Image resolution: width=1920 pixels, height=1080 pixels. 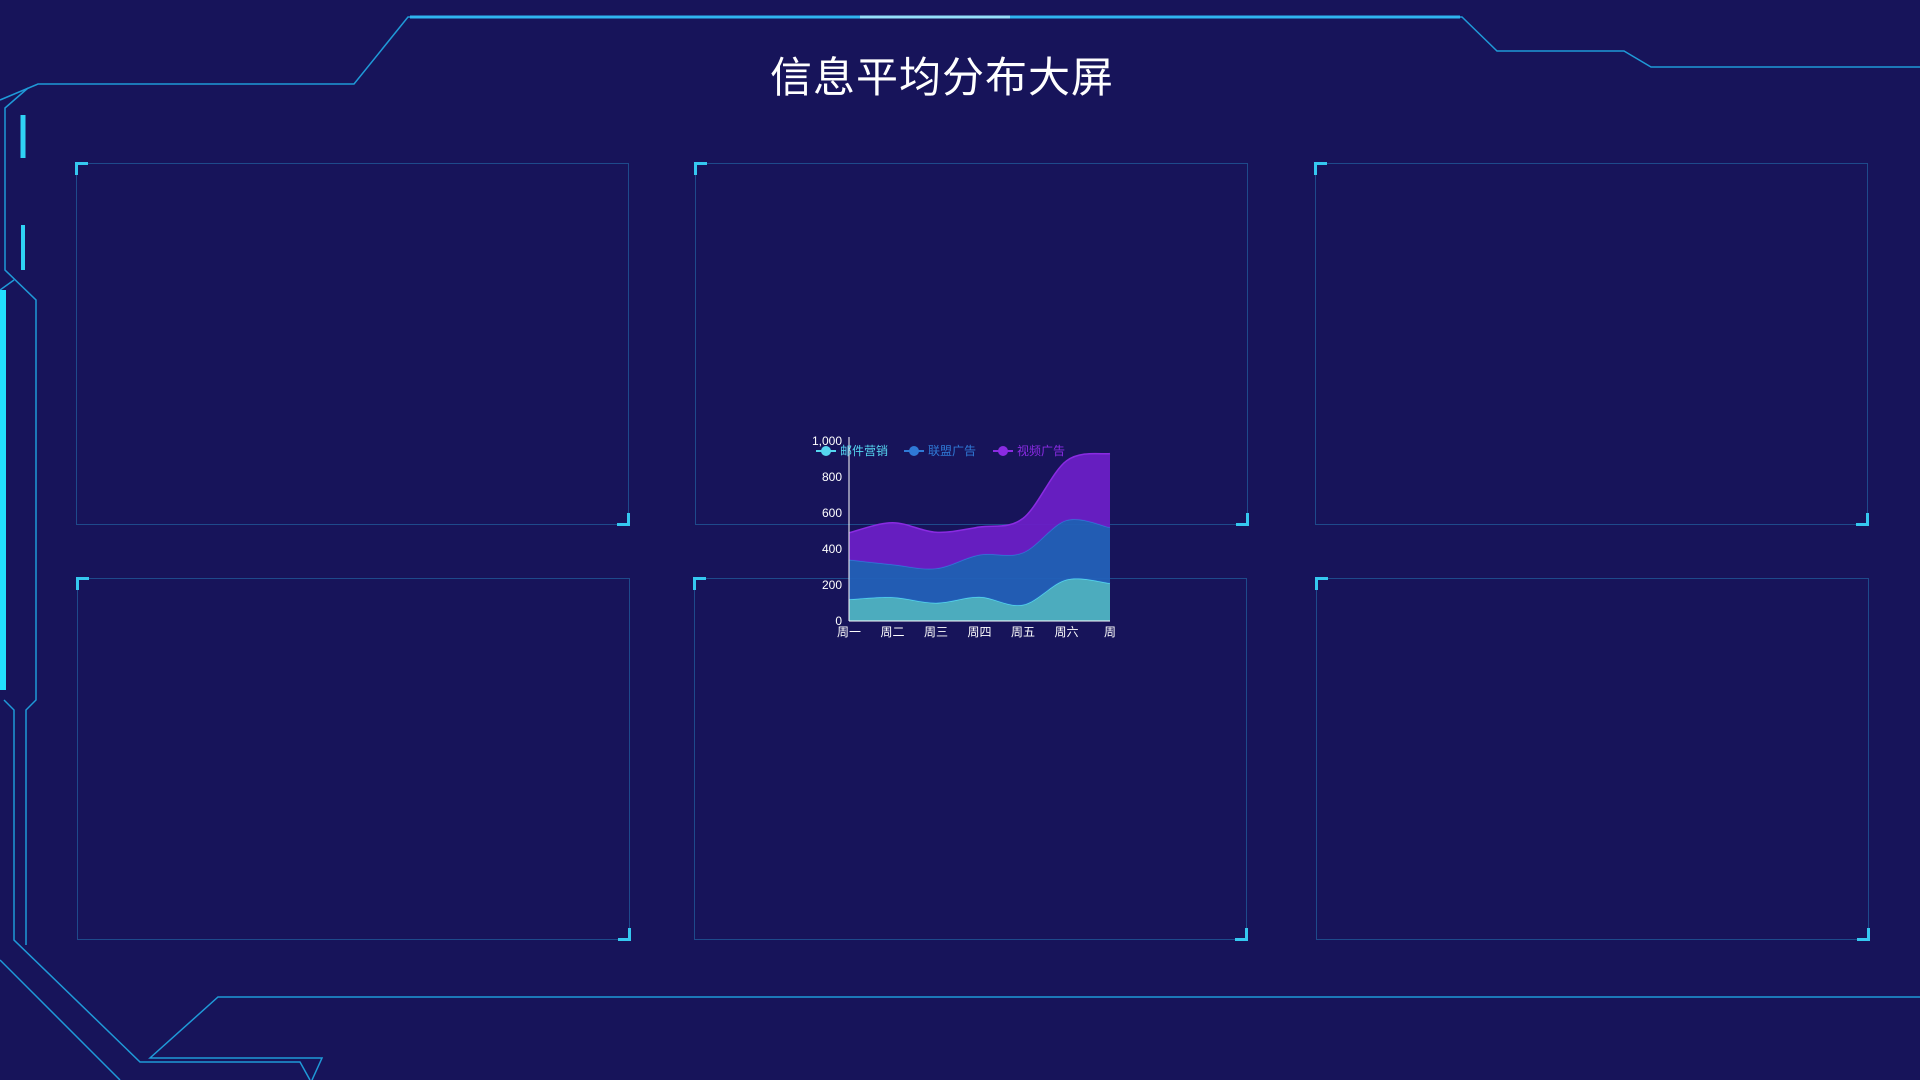 I want to click on area-layers, so click(x=979, y=536).